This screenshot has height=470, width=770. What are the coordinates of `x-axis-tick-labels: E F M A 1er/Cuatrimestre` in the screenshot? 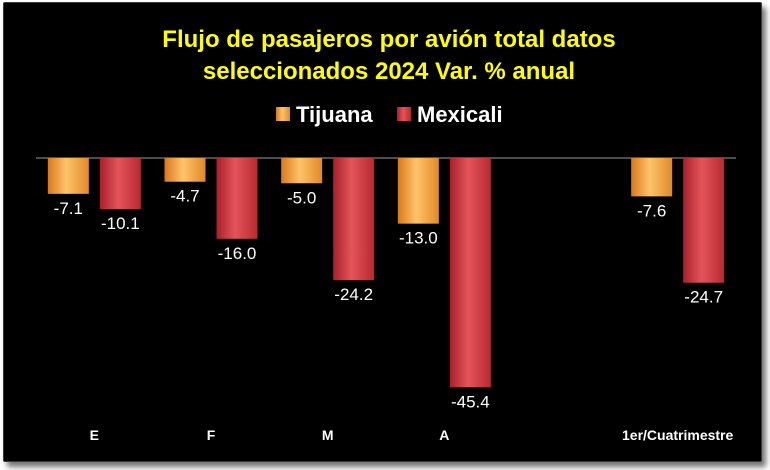 It's located at (412, 435).